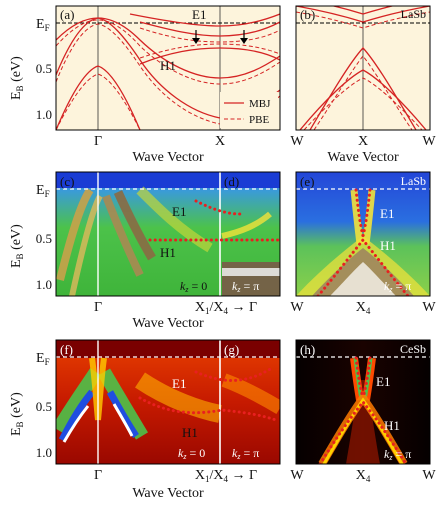 The height and width of the screenshot is (512, 443). I want to click on mbj-band-h1, so click(209, 56).